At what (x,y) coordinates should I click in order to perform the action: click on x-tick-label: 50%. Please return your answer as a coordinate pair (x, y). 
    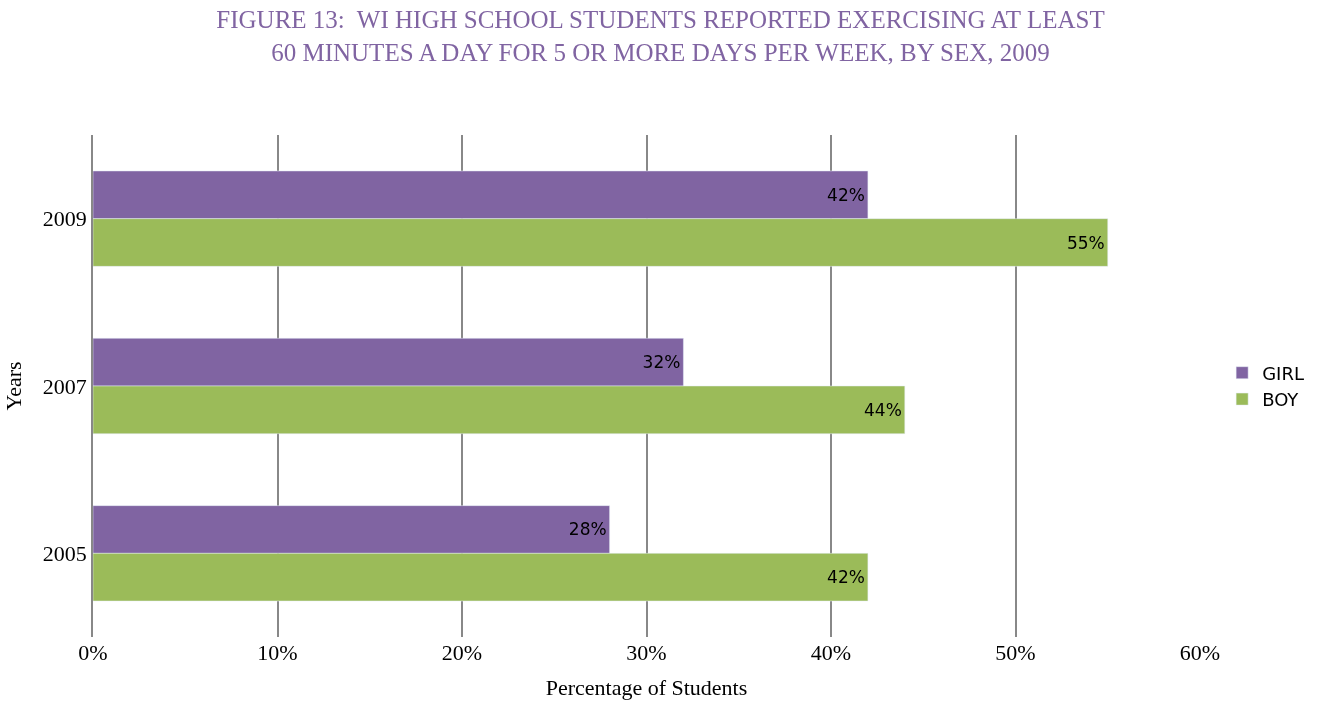
    Looking at the image, I should click on (1015, 652).